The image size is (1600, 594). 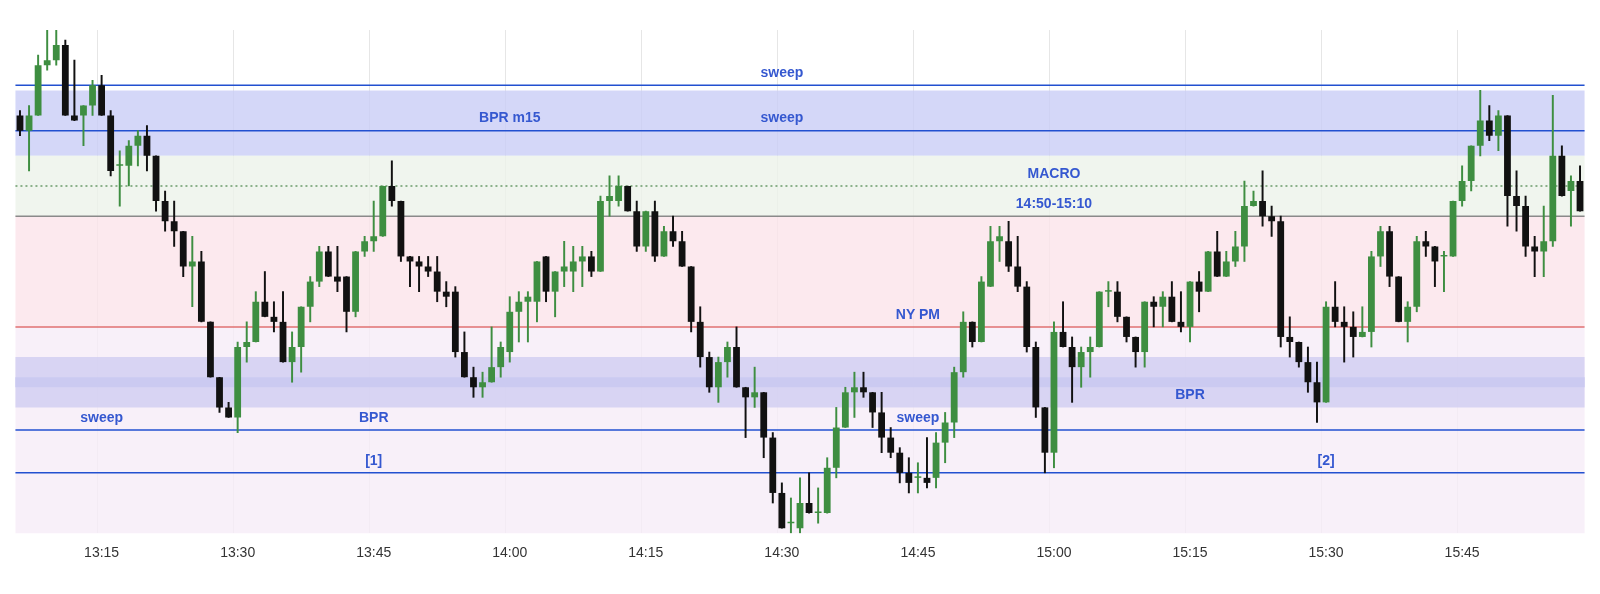 What do you see at coordinates (374, 552) in the screenshot?
I see `x-tick-label: 13:45` at bounding box center [374, 552].